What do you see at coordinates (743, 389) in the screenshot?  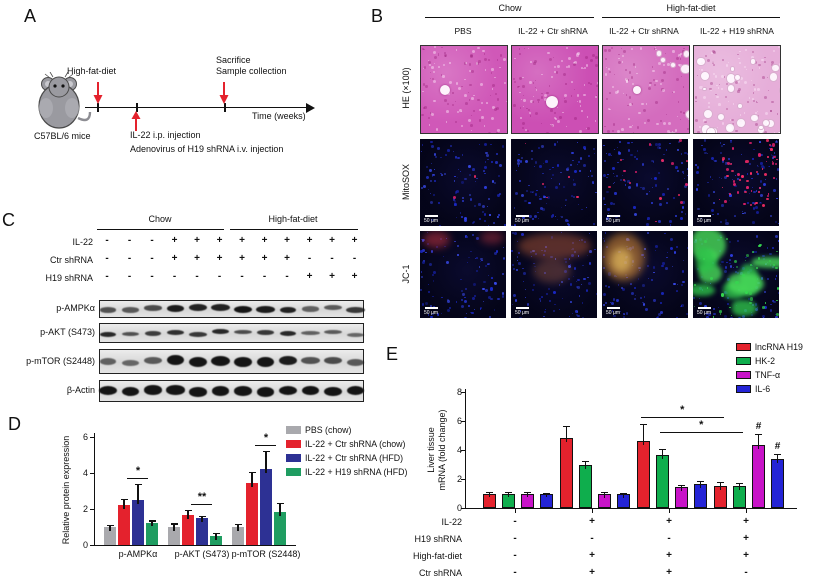 I see `legend-swatch` at bounding box center [743, 389].